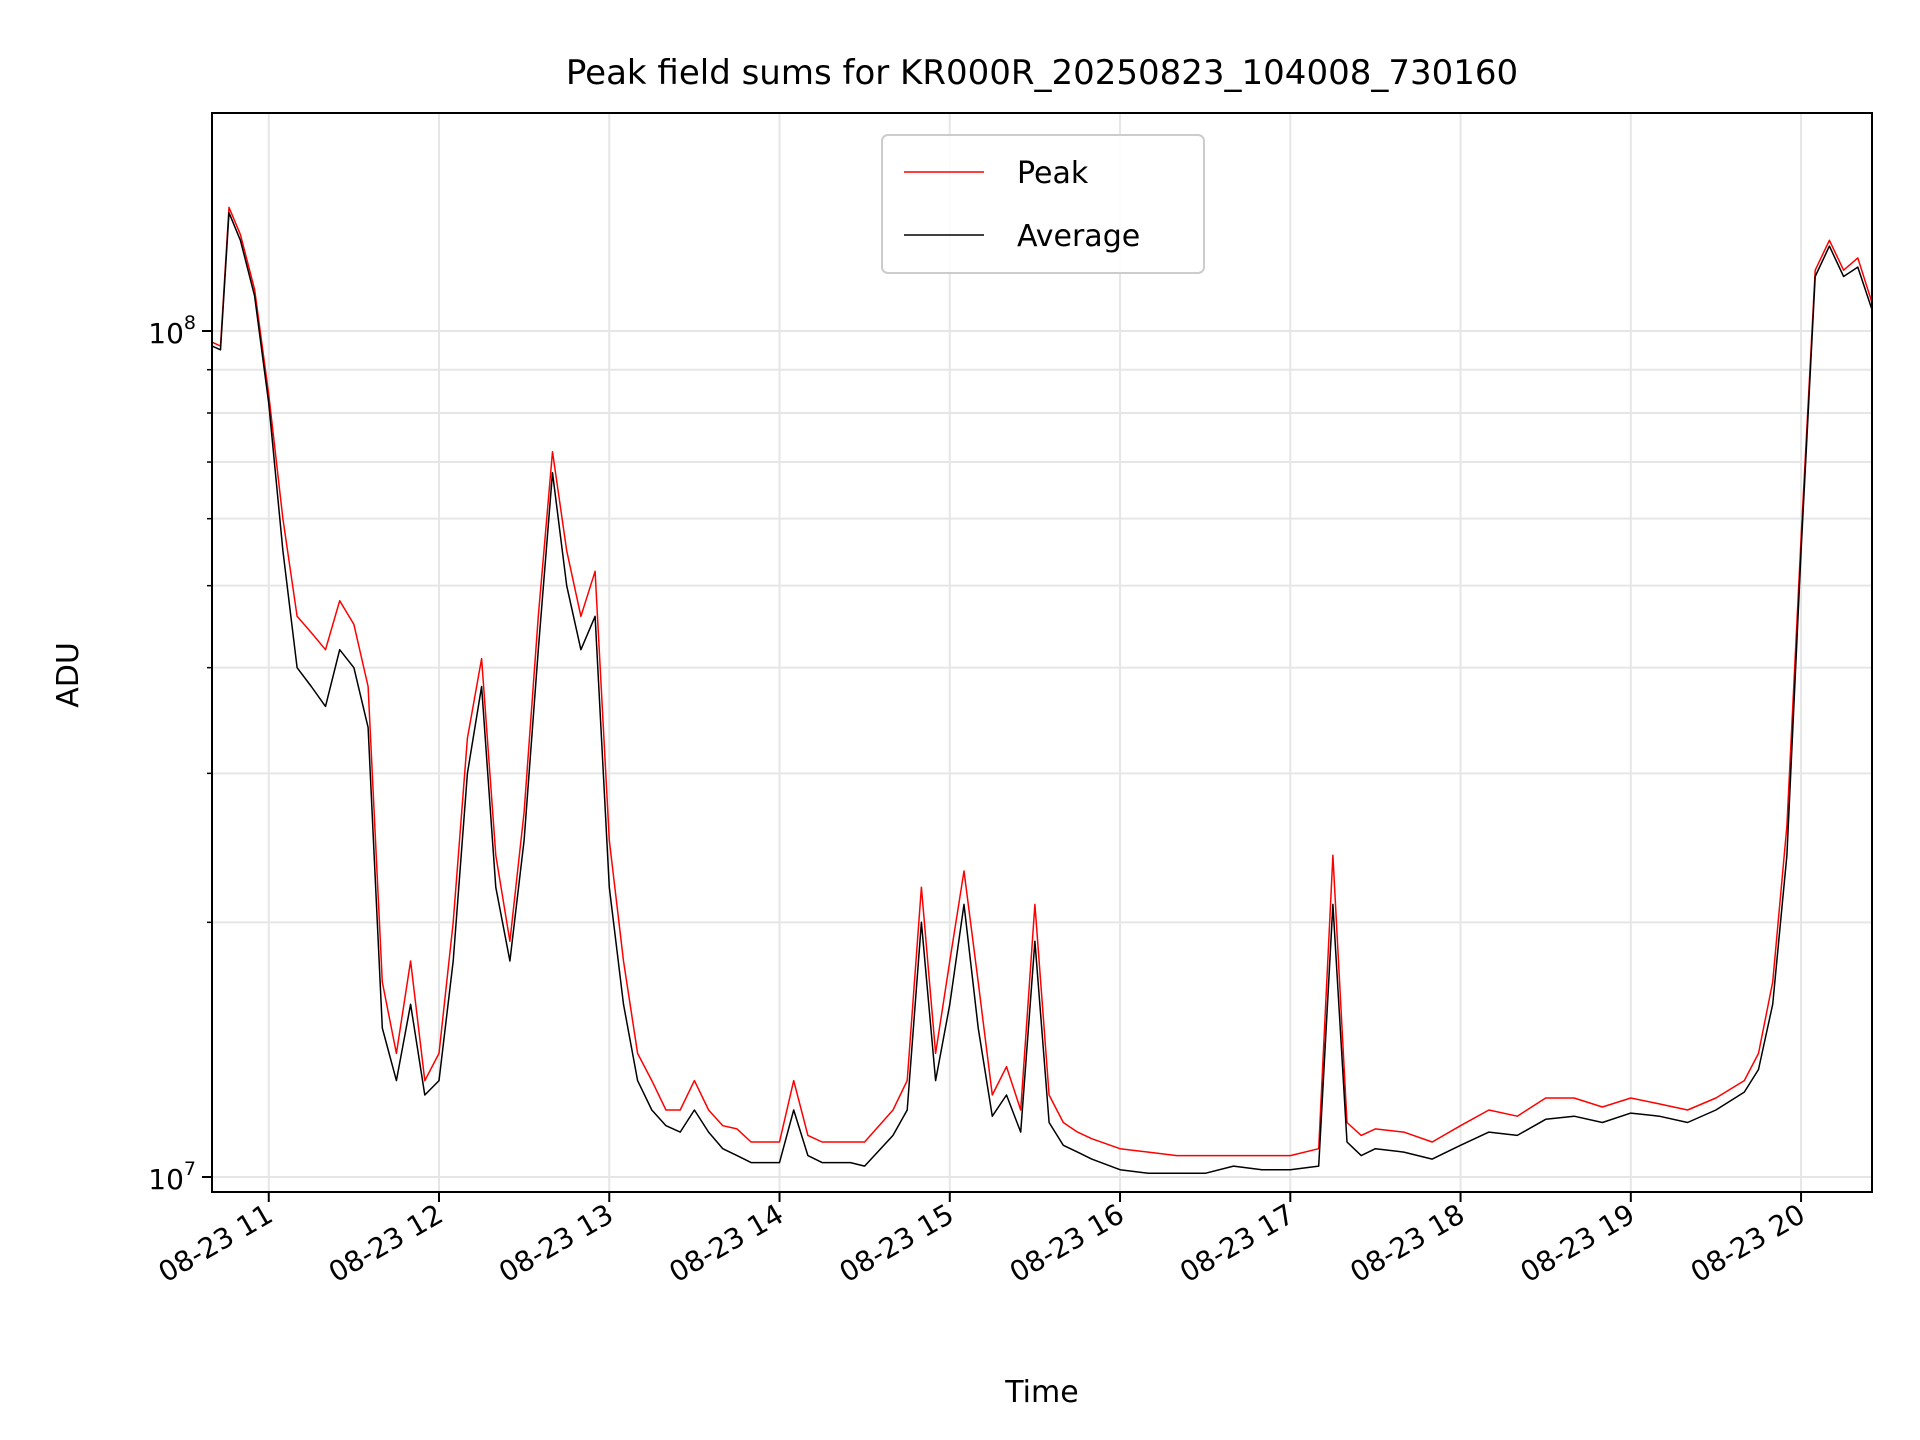 Image resolution: width=1920 pixels, height=1440 pixels. I want to click on x-axis-label: Time, so click(1041, 1392).